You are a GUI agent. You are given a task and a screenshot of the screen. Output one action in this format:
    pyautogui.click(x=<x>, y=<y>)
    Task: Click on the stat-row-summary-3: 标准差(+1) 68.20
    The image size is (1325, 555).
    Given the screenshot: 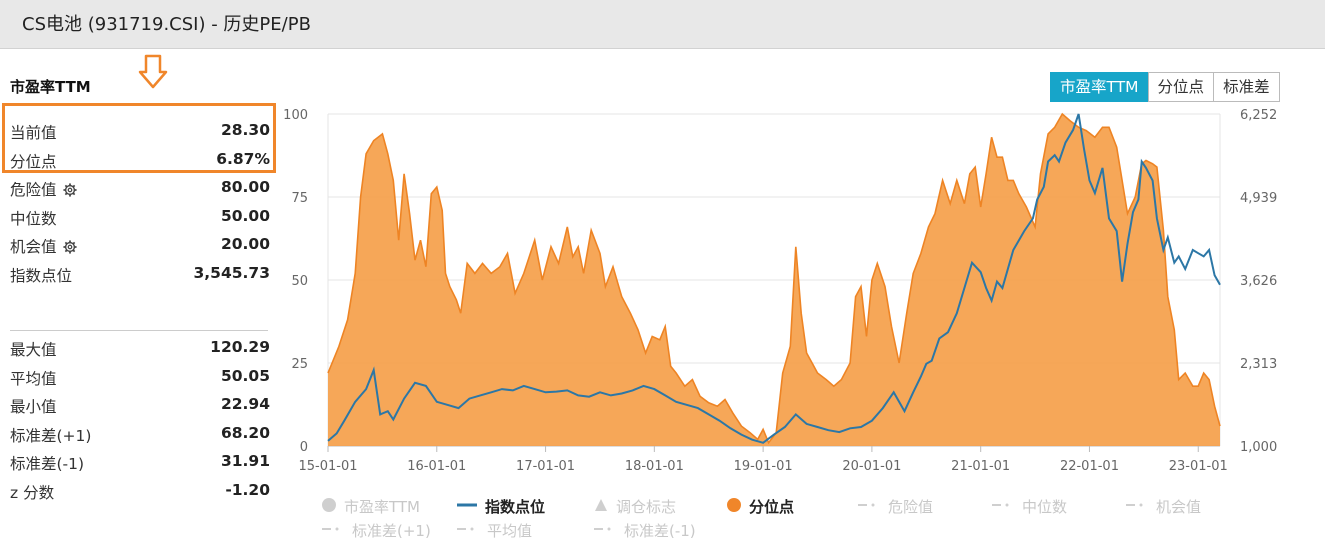 What is the action you would take?
    pyautogui.click(x=140, y=434)
    